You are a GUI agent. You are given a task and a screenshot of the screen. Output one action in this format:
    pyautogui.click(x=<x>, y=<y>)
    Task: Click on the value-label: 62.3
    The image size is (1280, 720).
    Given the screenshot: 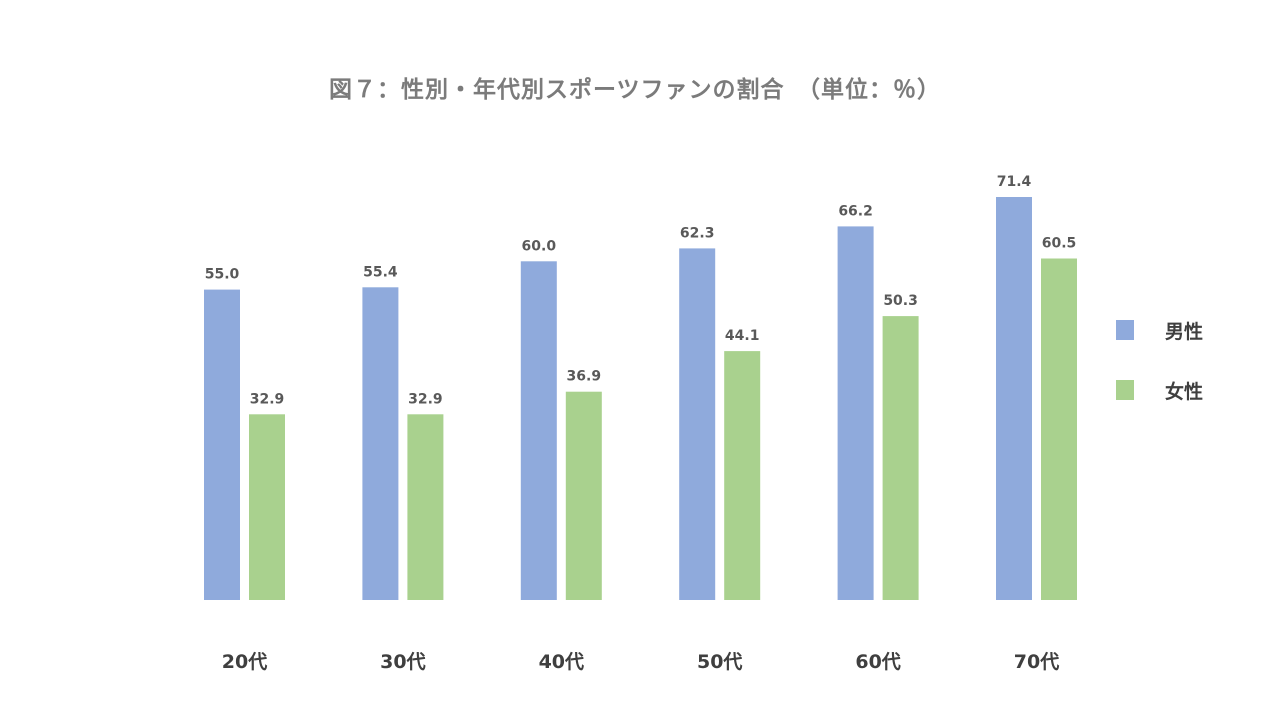 What is the action you would take?
    pyautogui.click(x=697, y=233)
    